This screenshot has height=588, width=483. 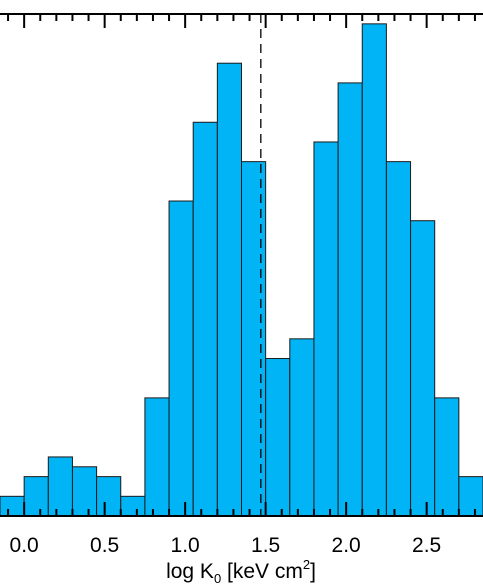 I want to click on x-axis-label: log K0 [keV cm2], so click(x=241, y=571).